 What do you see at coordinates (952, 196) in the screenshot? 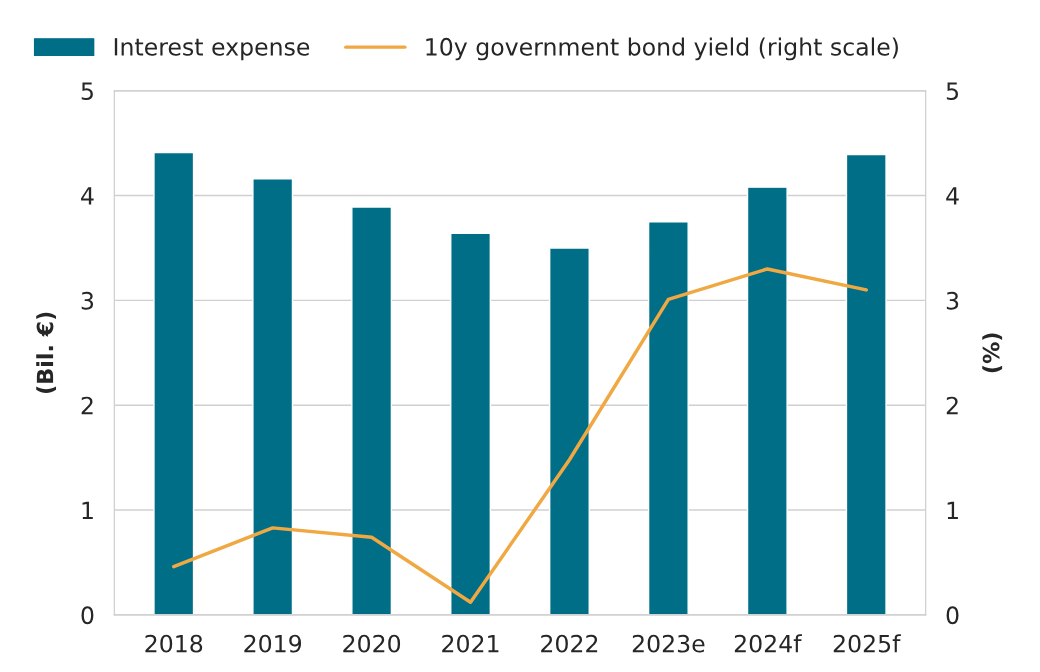
I see `y2-tick-label: 4` at bounding box center [952, 196].